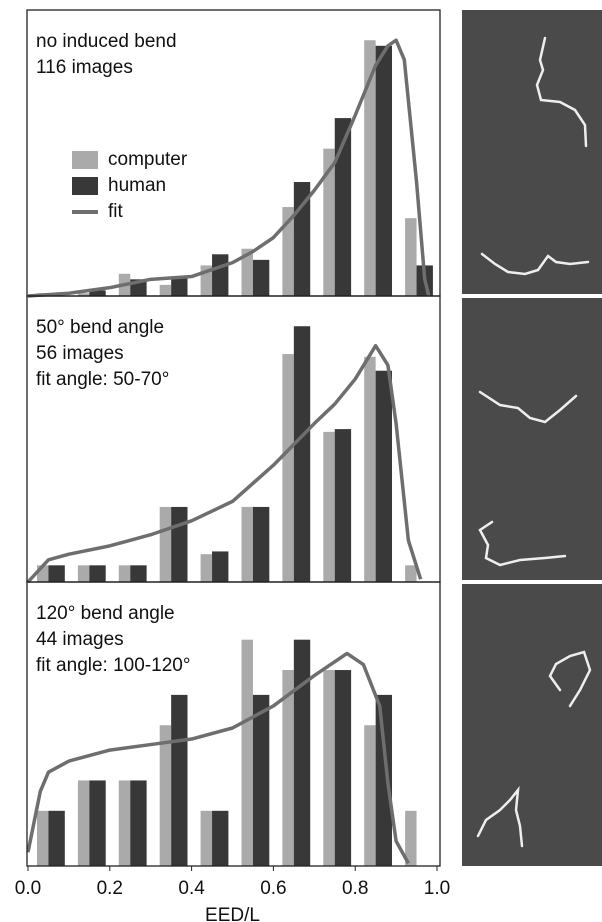  What do you see at coordinates (102, 379) in the screenshot?
I see `annotation: fit angle: 50-70°` at bounding box center [102, 379].